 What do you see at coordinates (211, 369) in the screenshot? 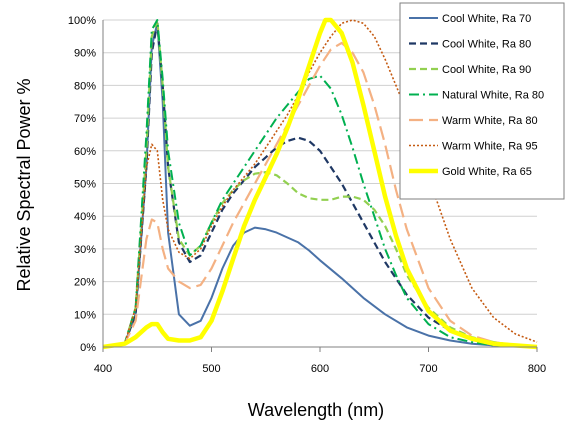
I see `x-tick-label: 500` at bounding box center [211, 369].